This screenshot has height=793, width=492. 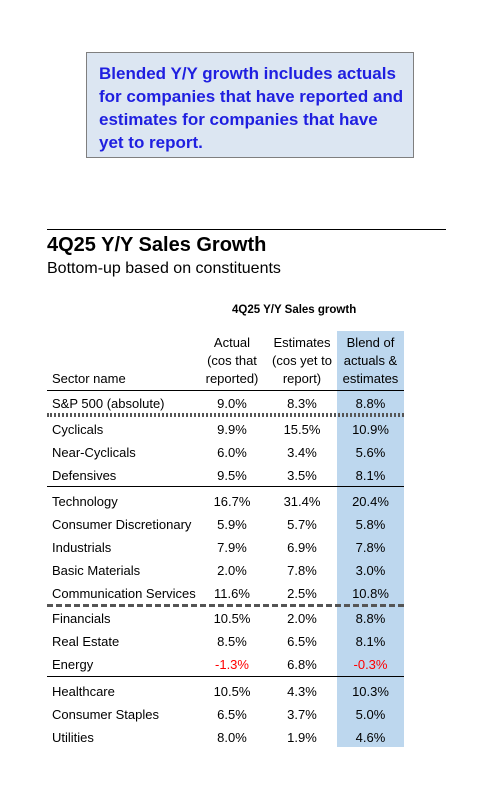 I want to click on blend-cell: 10.8%, so click(x=370, y=593).